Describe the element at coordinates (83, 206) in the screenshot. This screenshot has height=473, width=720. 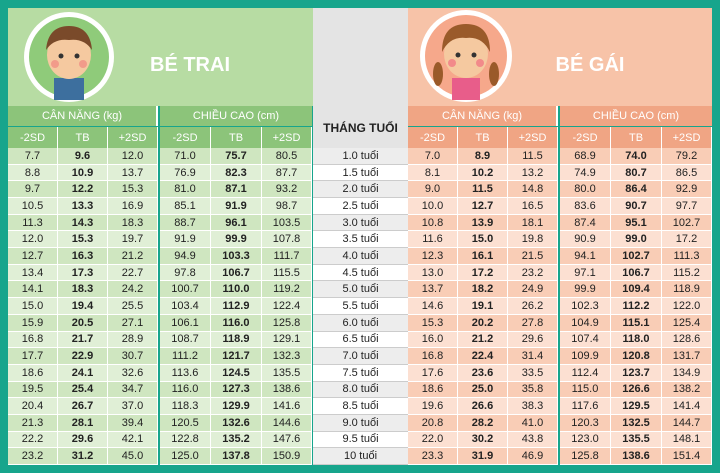
I see `boys-cell: 13.3` at that location.